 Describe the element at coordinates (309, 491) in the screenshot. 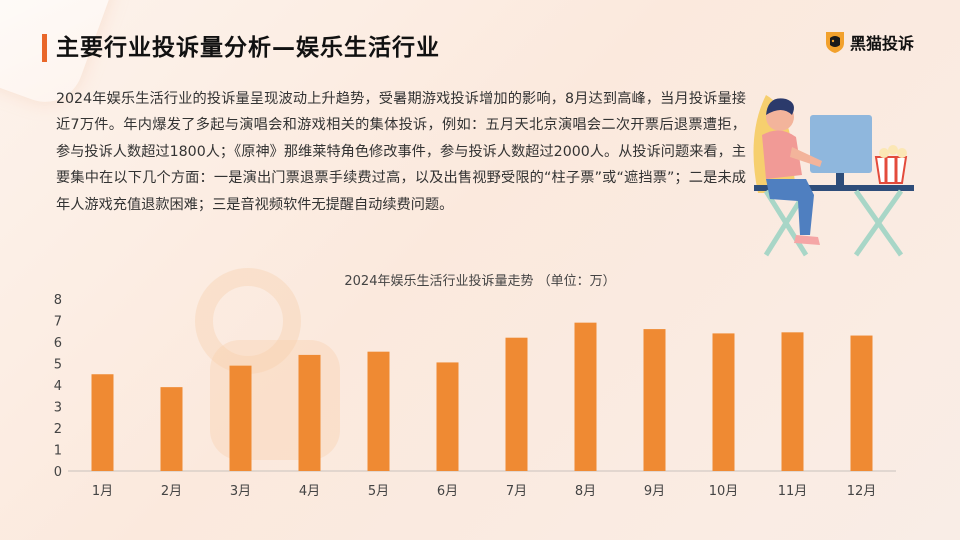

I see `x-tick-label: 4月` at that location.